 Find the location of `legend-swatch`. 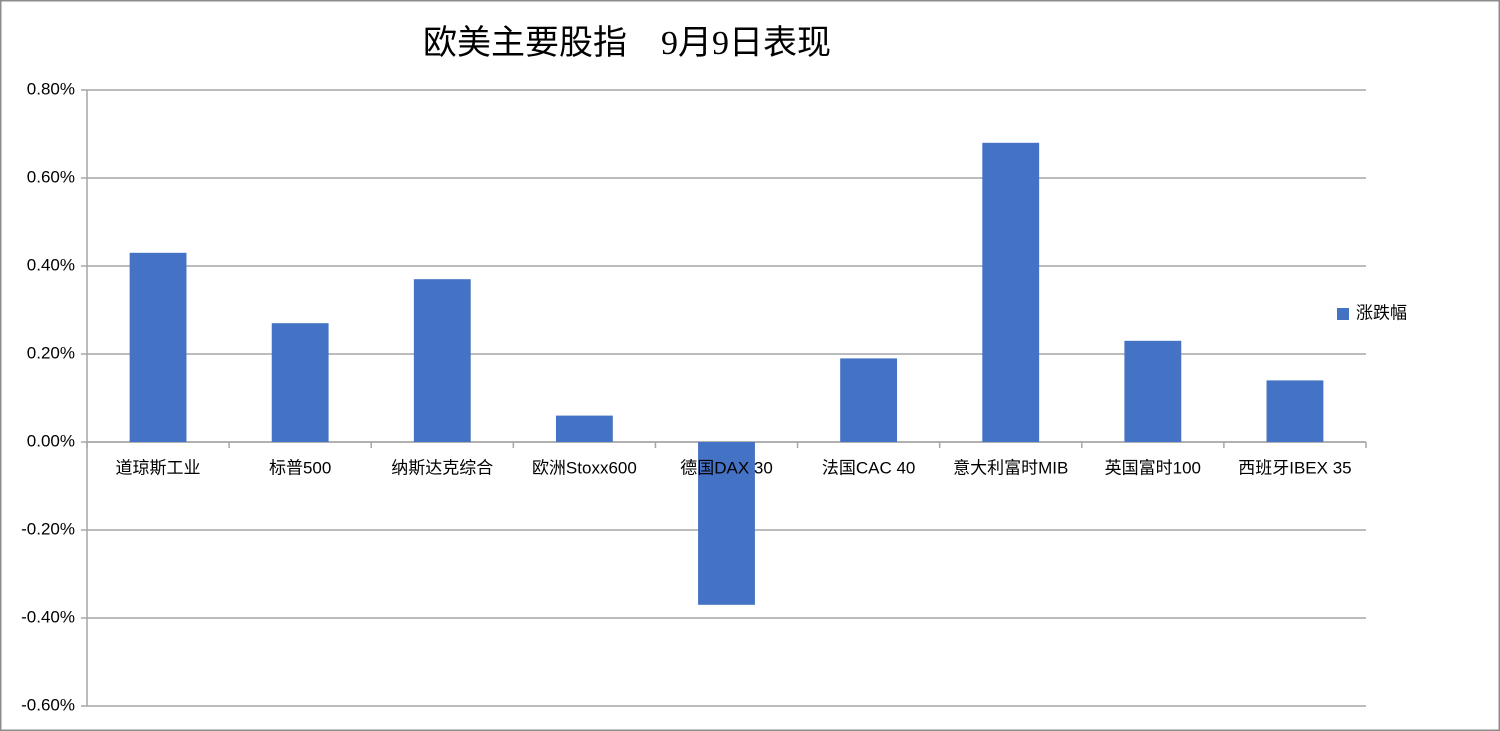

legend-swatch is located at coordinates (1343, 314).